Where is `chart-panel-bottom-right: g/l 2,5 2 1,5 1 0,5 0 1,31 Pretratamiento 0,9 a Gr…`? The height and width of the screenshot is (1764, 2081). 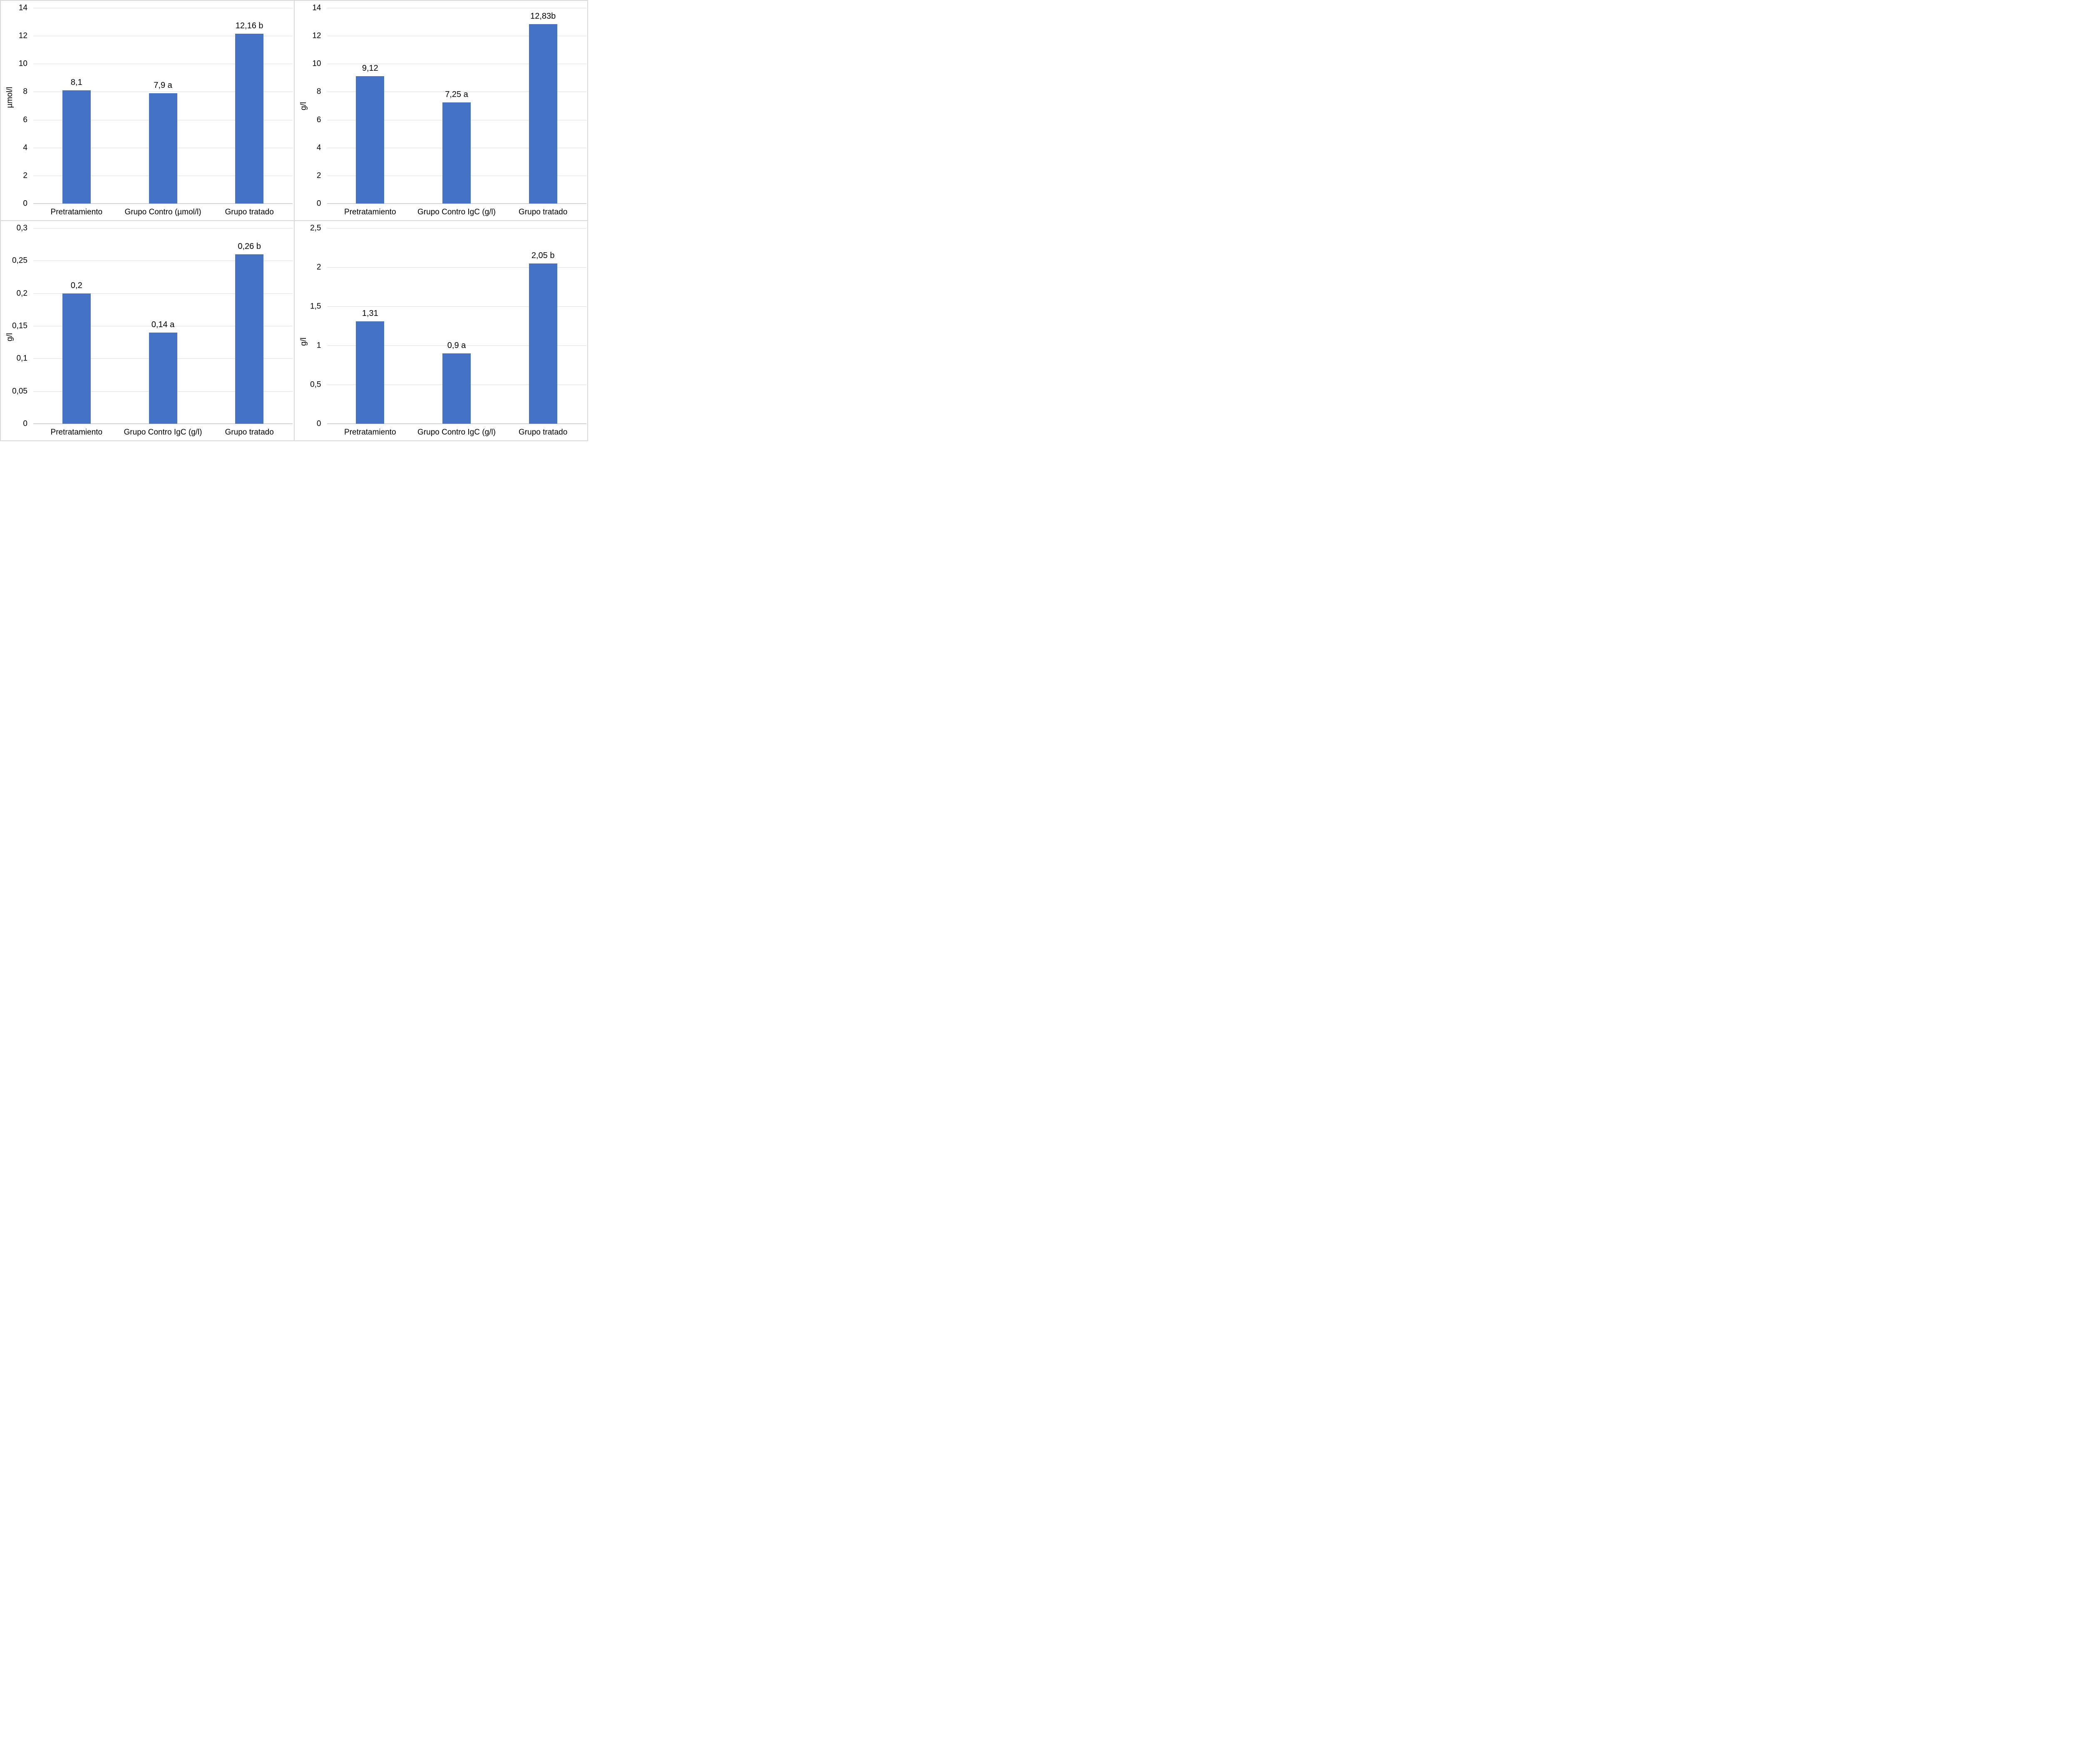
chart-panel-bottom-right: g/l 2,5 2 1,5 1 0,5 0 1,31 Pretratamiento 0,9 a Gr… is located at coordinates (440, 330).